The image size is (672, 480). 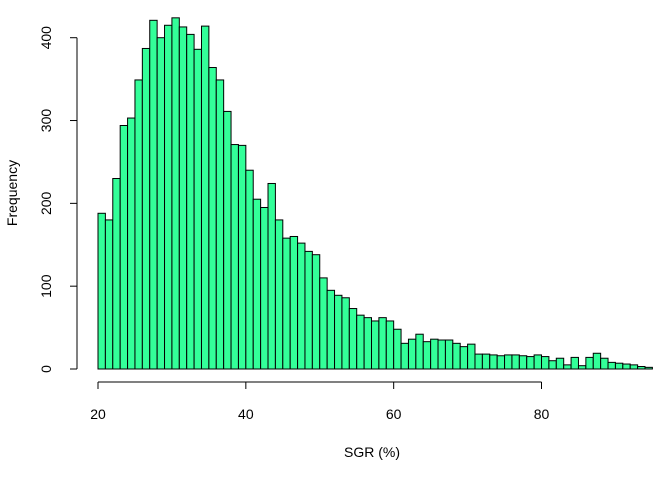 What do you see at coordinates (12, 193) in the screenshot?
I see `y-axis-title: Frequency` at bounding box center [12, 193].